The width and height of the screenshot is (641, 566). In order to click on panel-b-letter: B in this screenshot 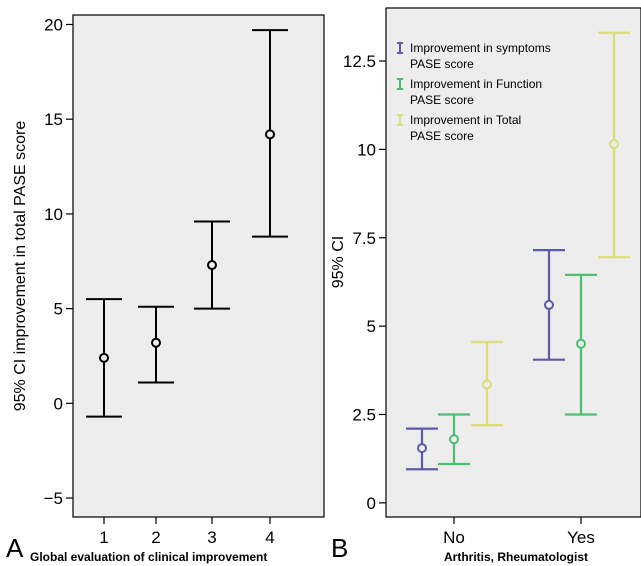, I will do `click(339, 548)`.